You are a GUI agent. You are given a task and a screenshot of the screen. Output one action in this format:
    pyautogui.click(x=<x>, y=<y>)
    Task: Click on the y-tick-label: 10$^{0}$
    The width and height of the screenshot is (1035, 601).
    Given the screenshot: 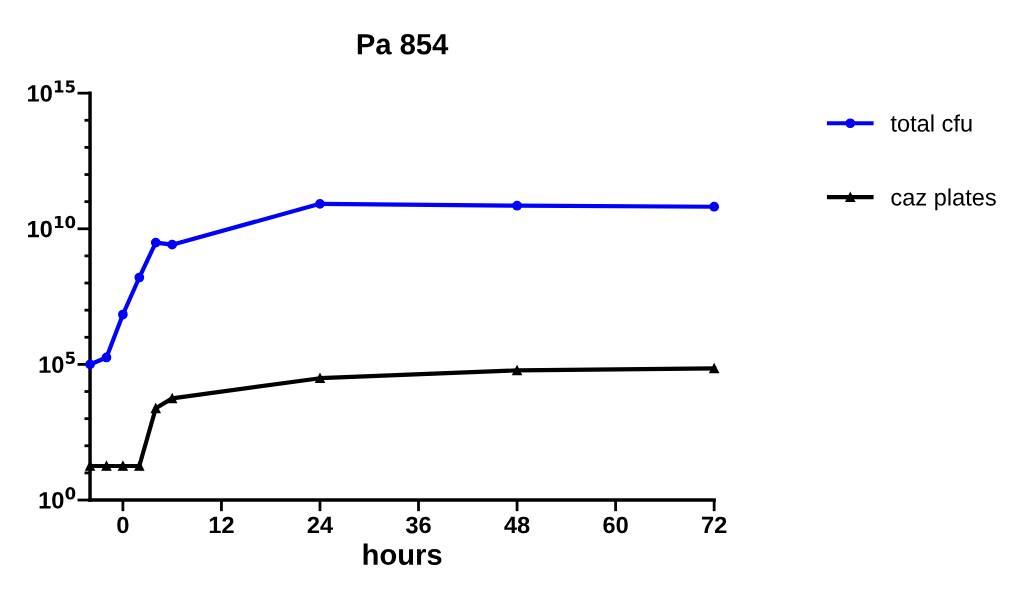 What is the action you would take?
    pyautogui.click(x=57, y=498)
    